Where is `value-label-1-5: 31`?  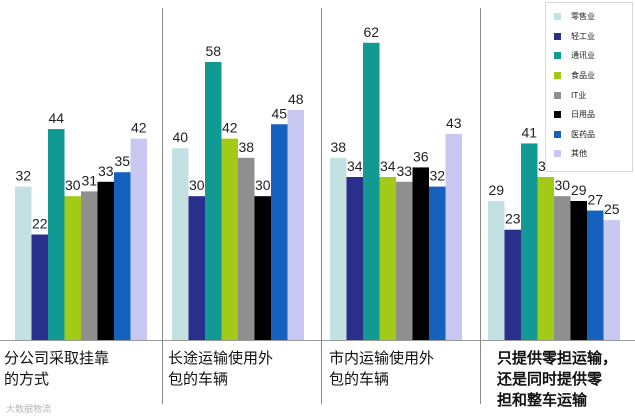 value-label-1-5: 31 is located at coordinates (89, 180).